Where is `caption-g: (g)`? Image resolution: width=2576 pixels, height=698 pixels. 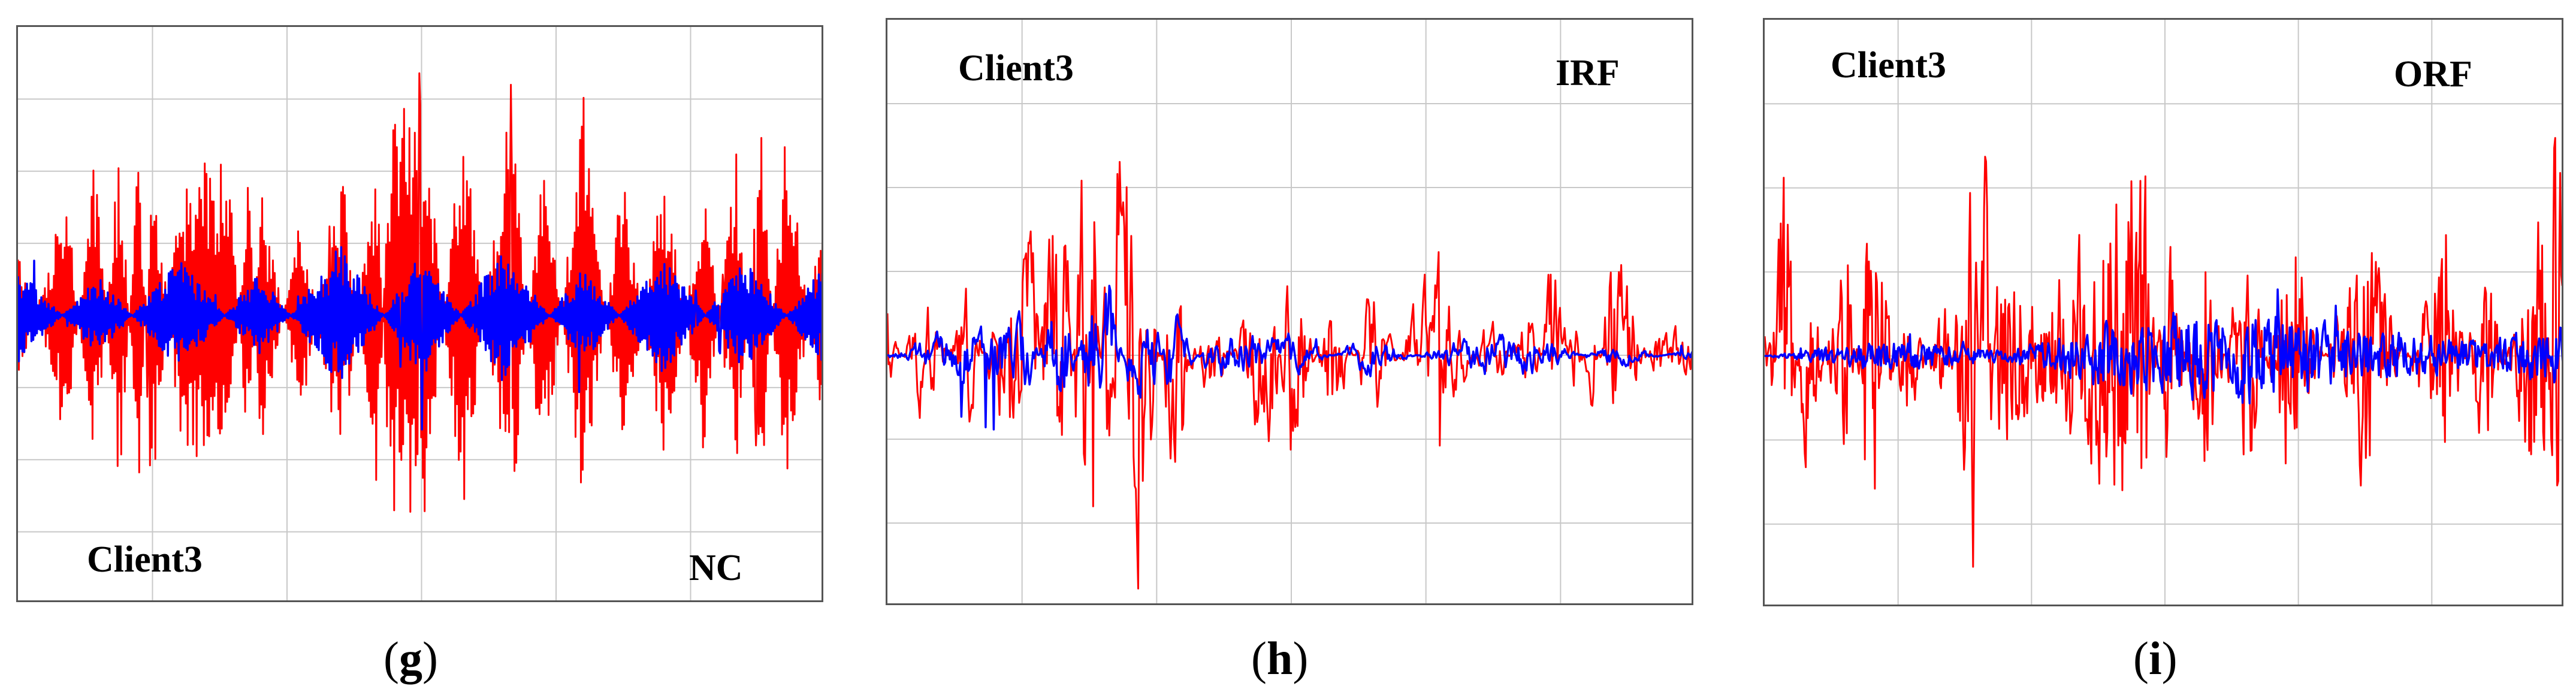 caption-g: (g) is located at coordinates (411, 658).